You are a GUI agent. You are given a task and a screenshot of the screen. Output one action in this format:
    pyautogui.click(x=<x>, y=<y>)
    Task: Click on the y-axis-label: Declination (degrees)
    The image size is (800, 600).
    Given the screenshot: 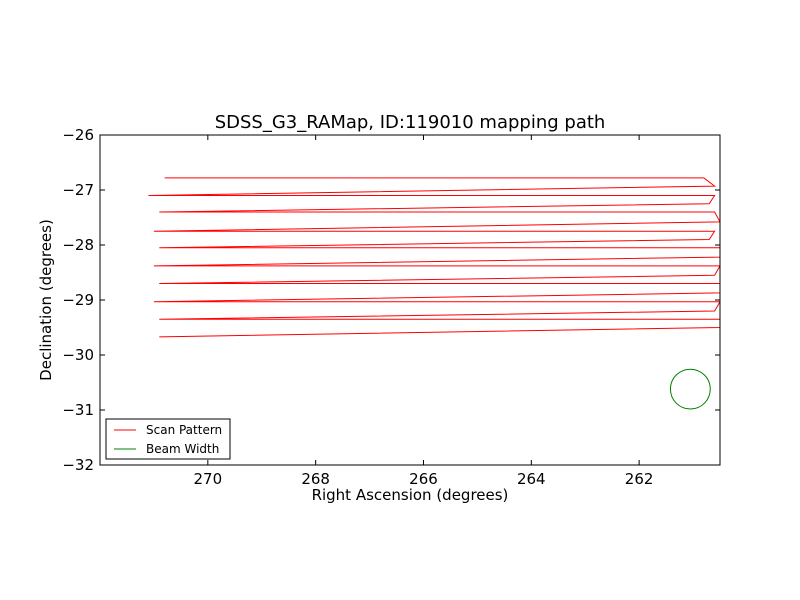 What is the action you would take?
    pyautogui.click(x=46, y=300)
    